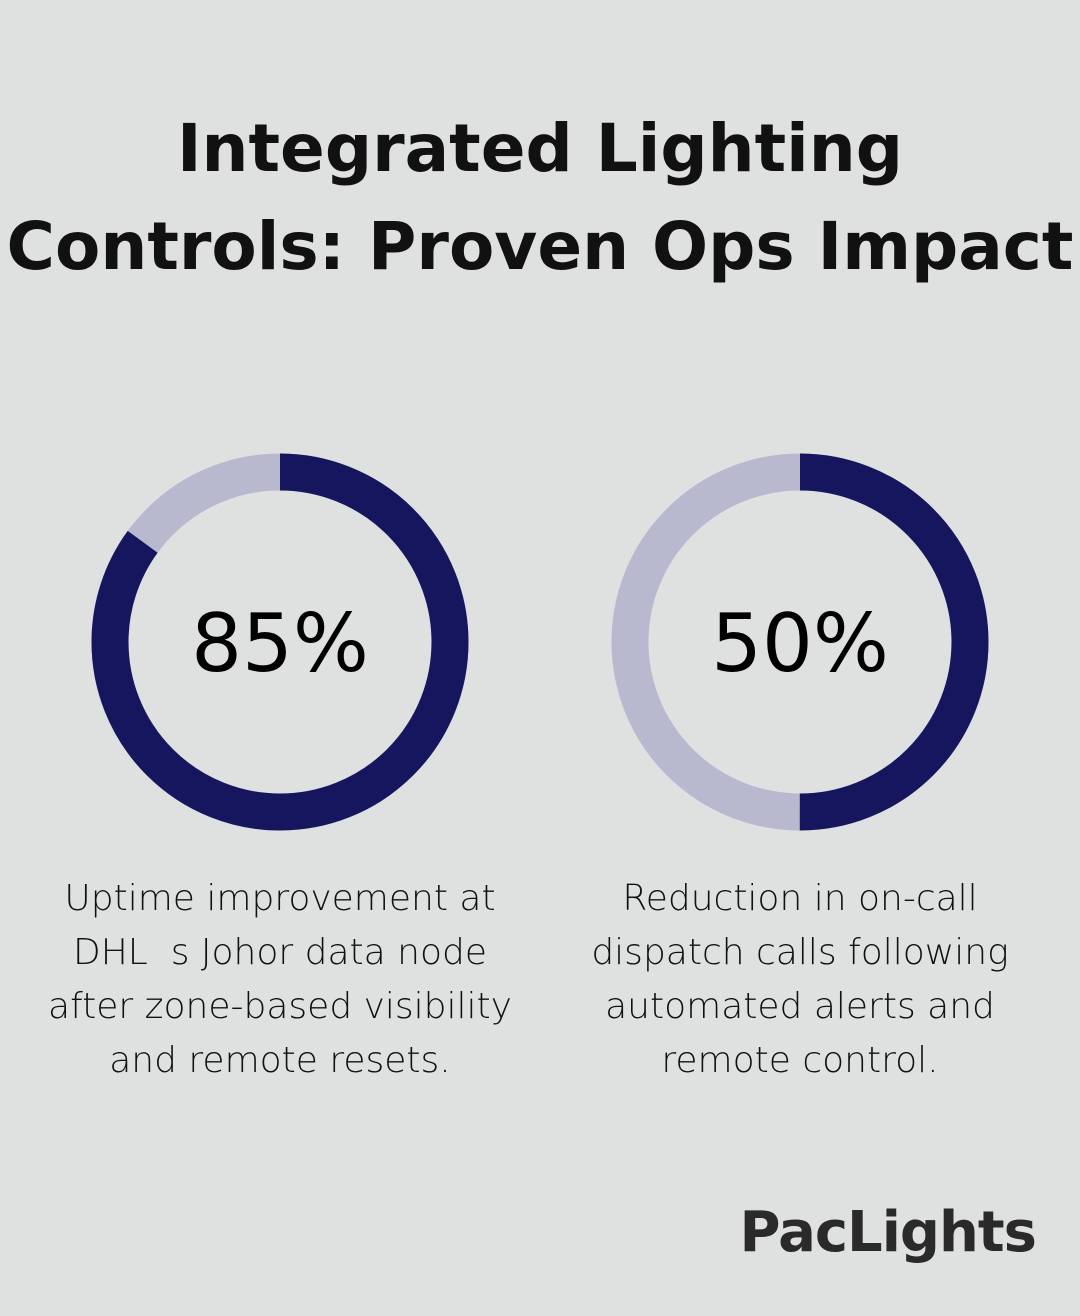  I want to click on donut-label: 50%, so click(800, 643).